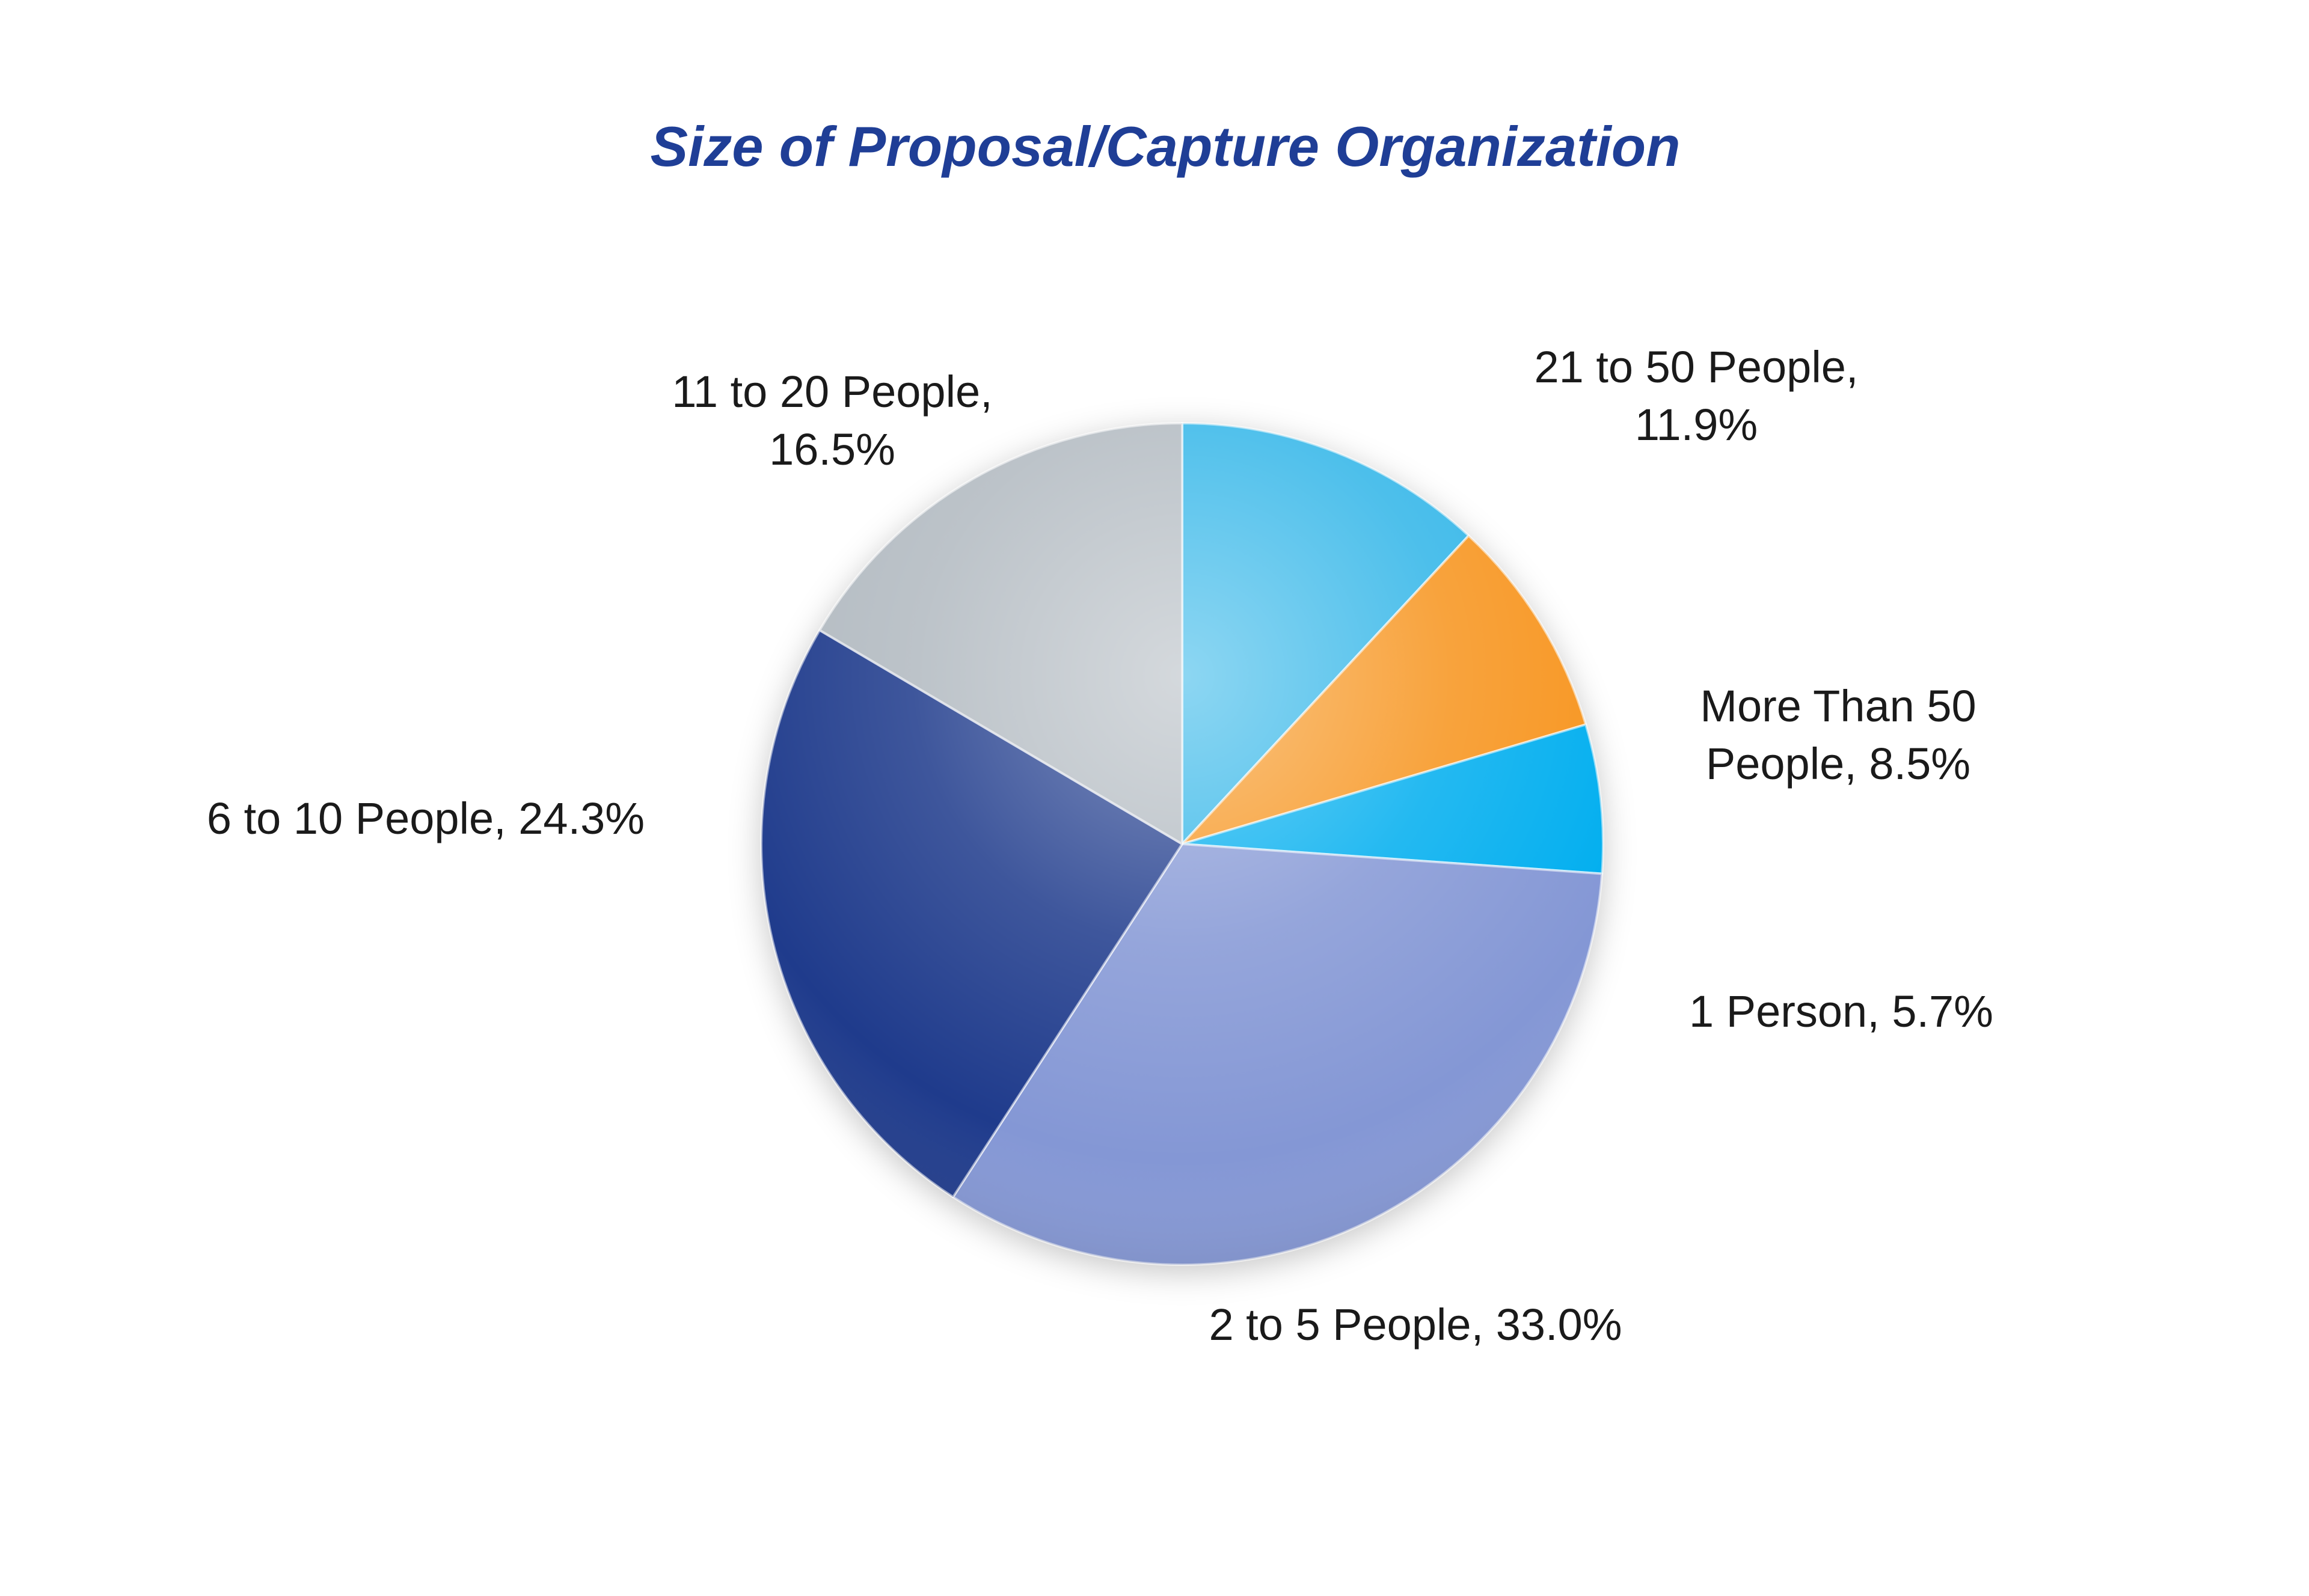 The height and width of the screenshot is (1596, 2309). I want to click on slice-label-line: 2 to 5 People, 33.0%, so click(1415, 1324).